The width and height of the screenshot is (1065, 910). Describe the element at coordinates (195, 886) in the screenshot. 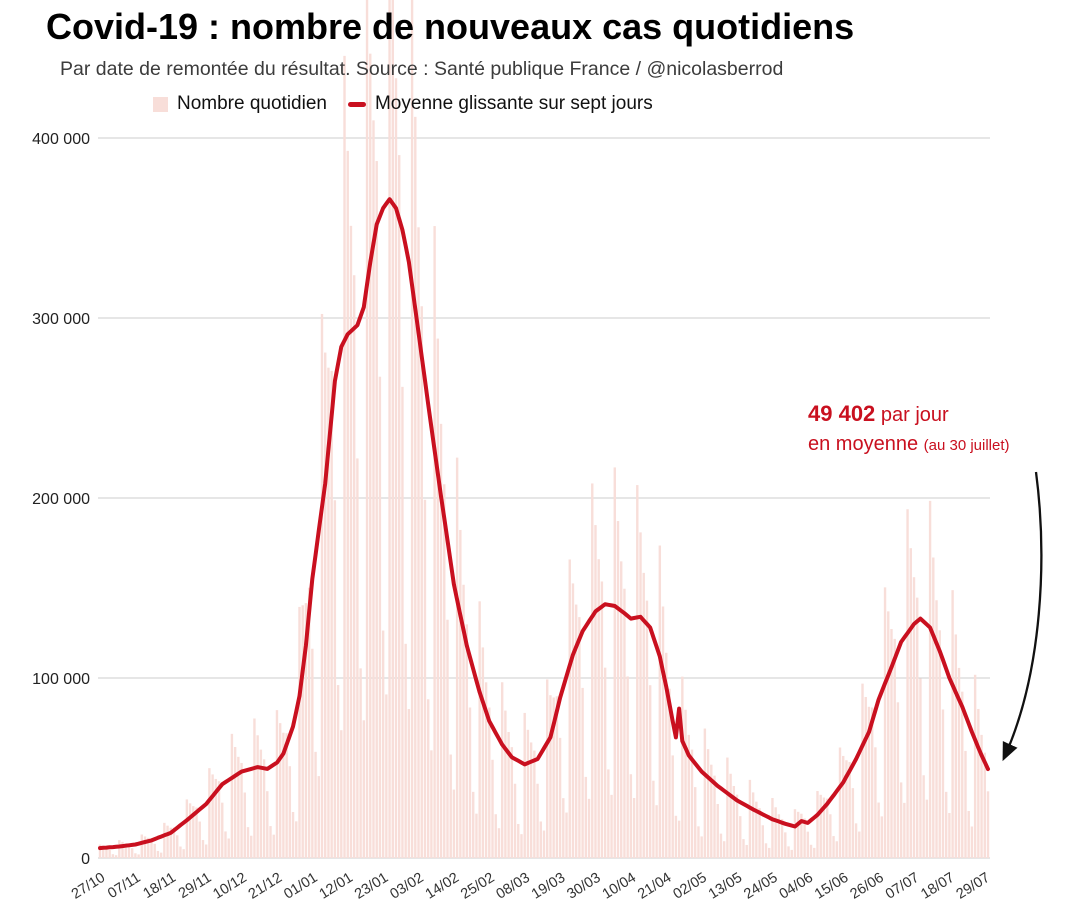

I see `svg-text: 29/11` at that location.